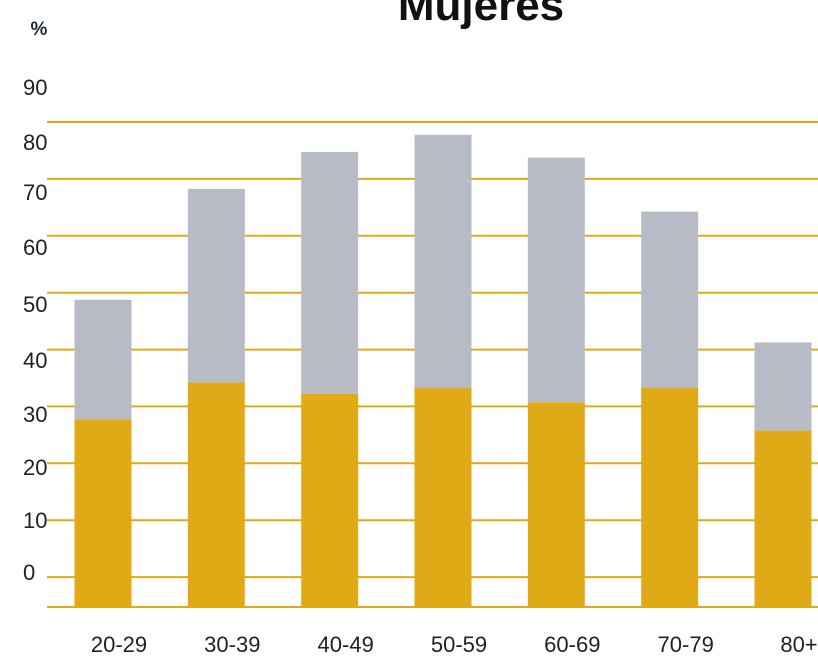 The width and height of the screenshot is (818, 658). What do you see at coordinates (232, 644) in the screenshot?
I see `x-tick-label: 30-39` at bounding box center [232, 644].